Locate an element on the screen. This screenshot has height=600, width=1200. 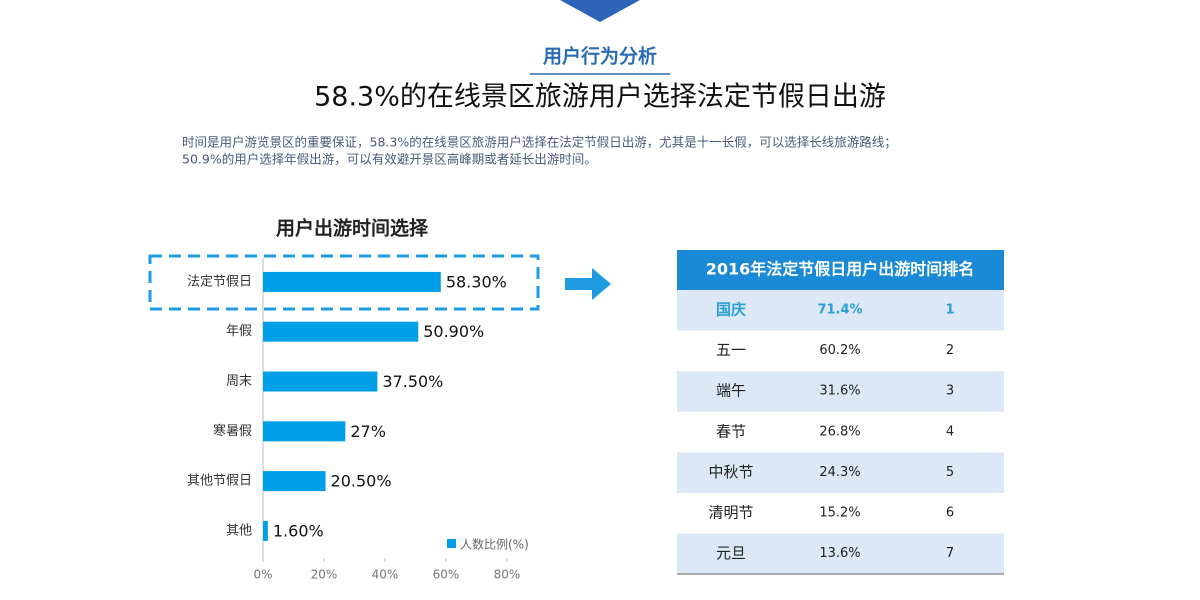
x-tick-label: 20% is located at coordinates (324, 575).